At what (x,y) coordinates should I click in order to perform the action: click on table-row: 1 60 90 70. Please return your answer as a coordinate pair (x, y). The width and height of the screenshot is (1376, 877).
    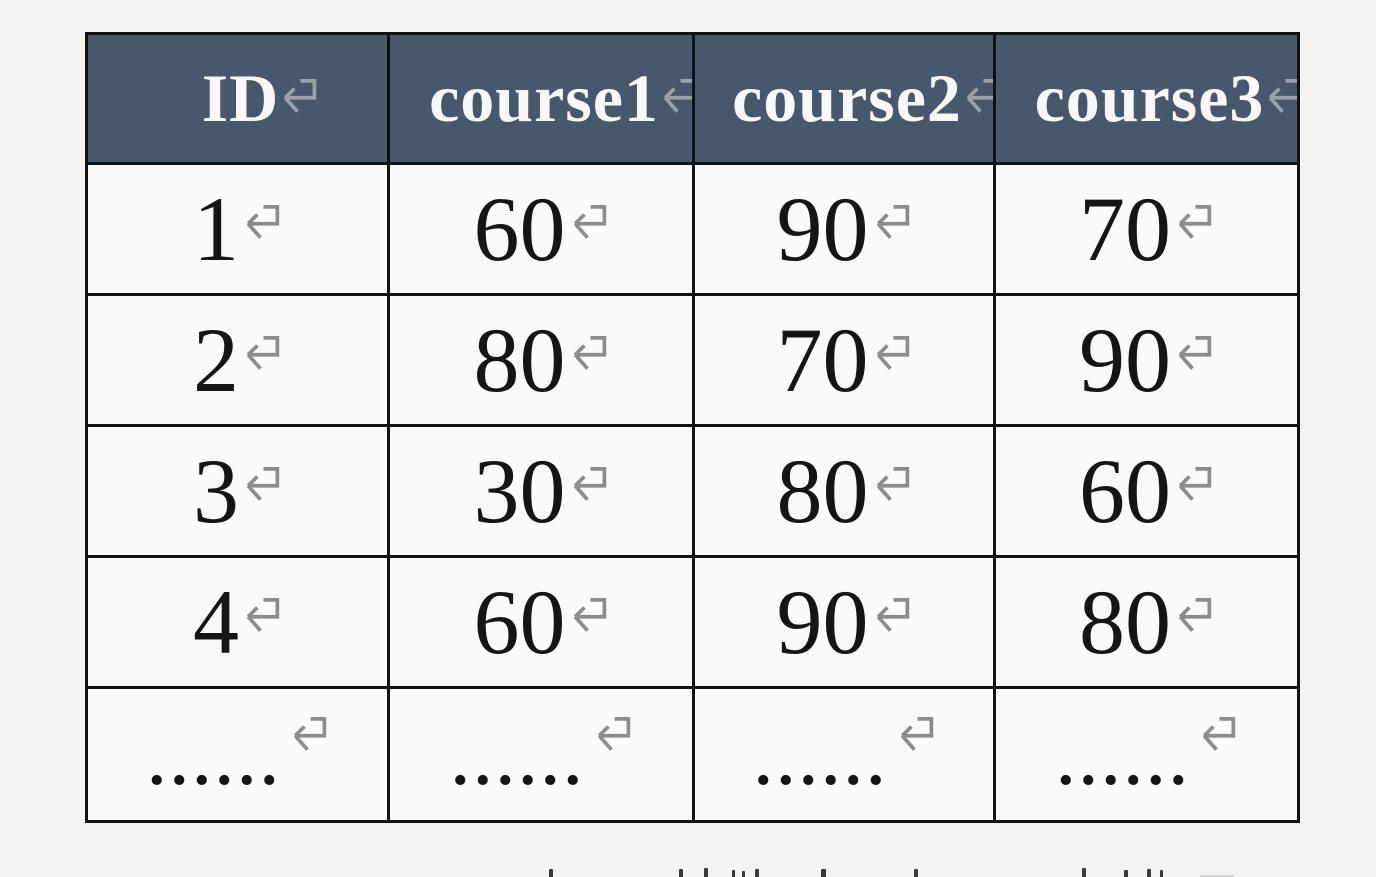
    Looking at the image, I should click on (692, 229).